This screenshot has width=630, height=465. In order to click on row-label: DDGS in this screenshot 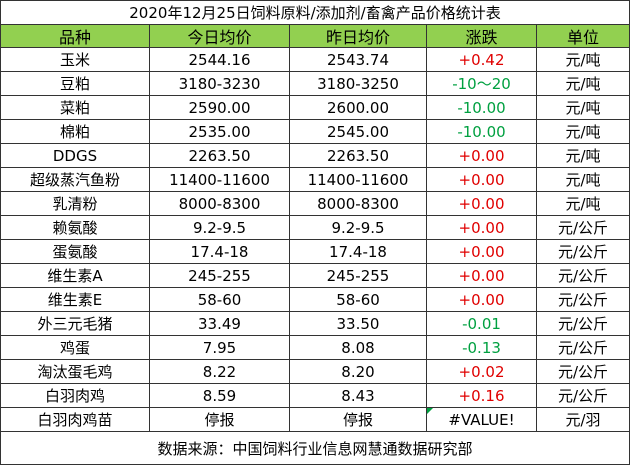, I will do `click(75, 156)`.